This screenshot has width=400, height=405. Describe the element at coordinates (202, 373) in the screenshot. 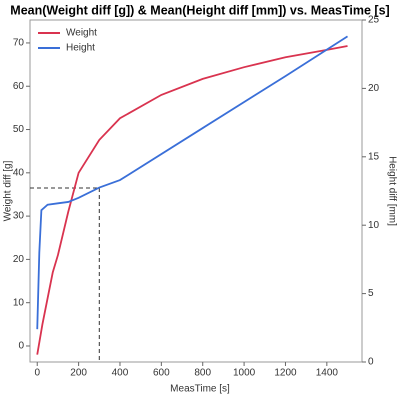

I see `x-tick-label: 800` at that location.